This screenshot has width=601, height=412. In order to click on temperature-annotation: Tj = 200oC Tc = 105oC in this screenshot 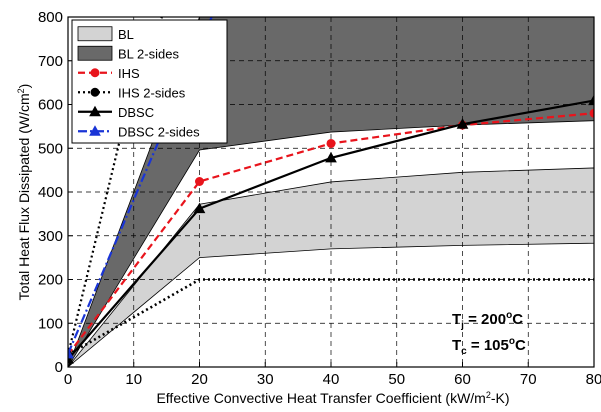, I will do `click(489, 333)`.